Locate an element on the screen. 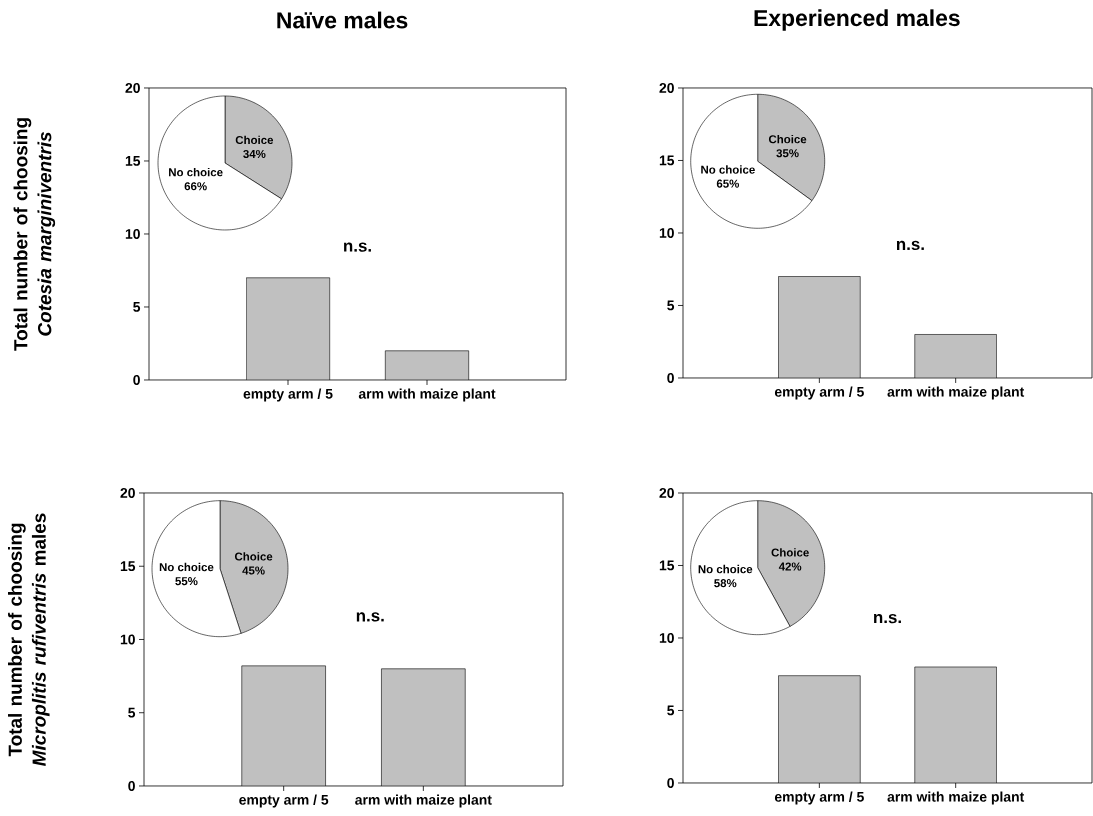 The image size is (1093, 816). data-label: 58% is located at coordinates (725, 583).